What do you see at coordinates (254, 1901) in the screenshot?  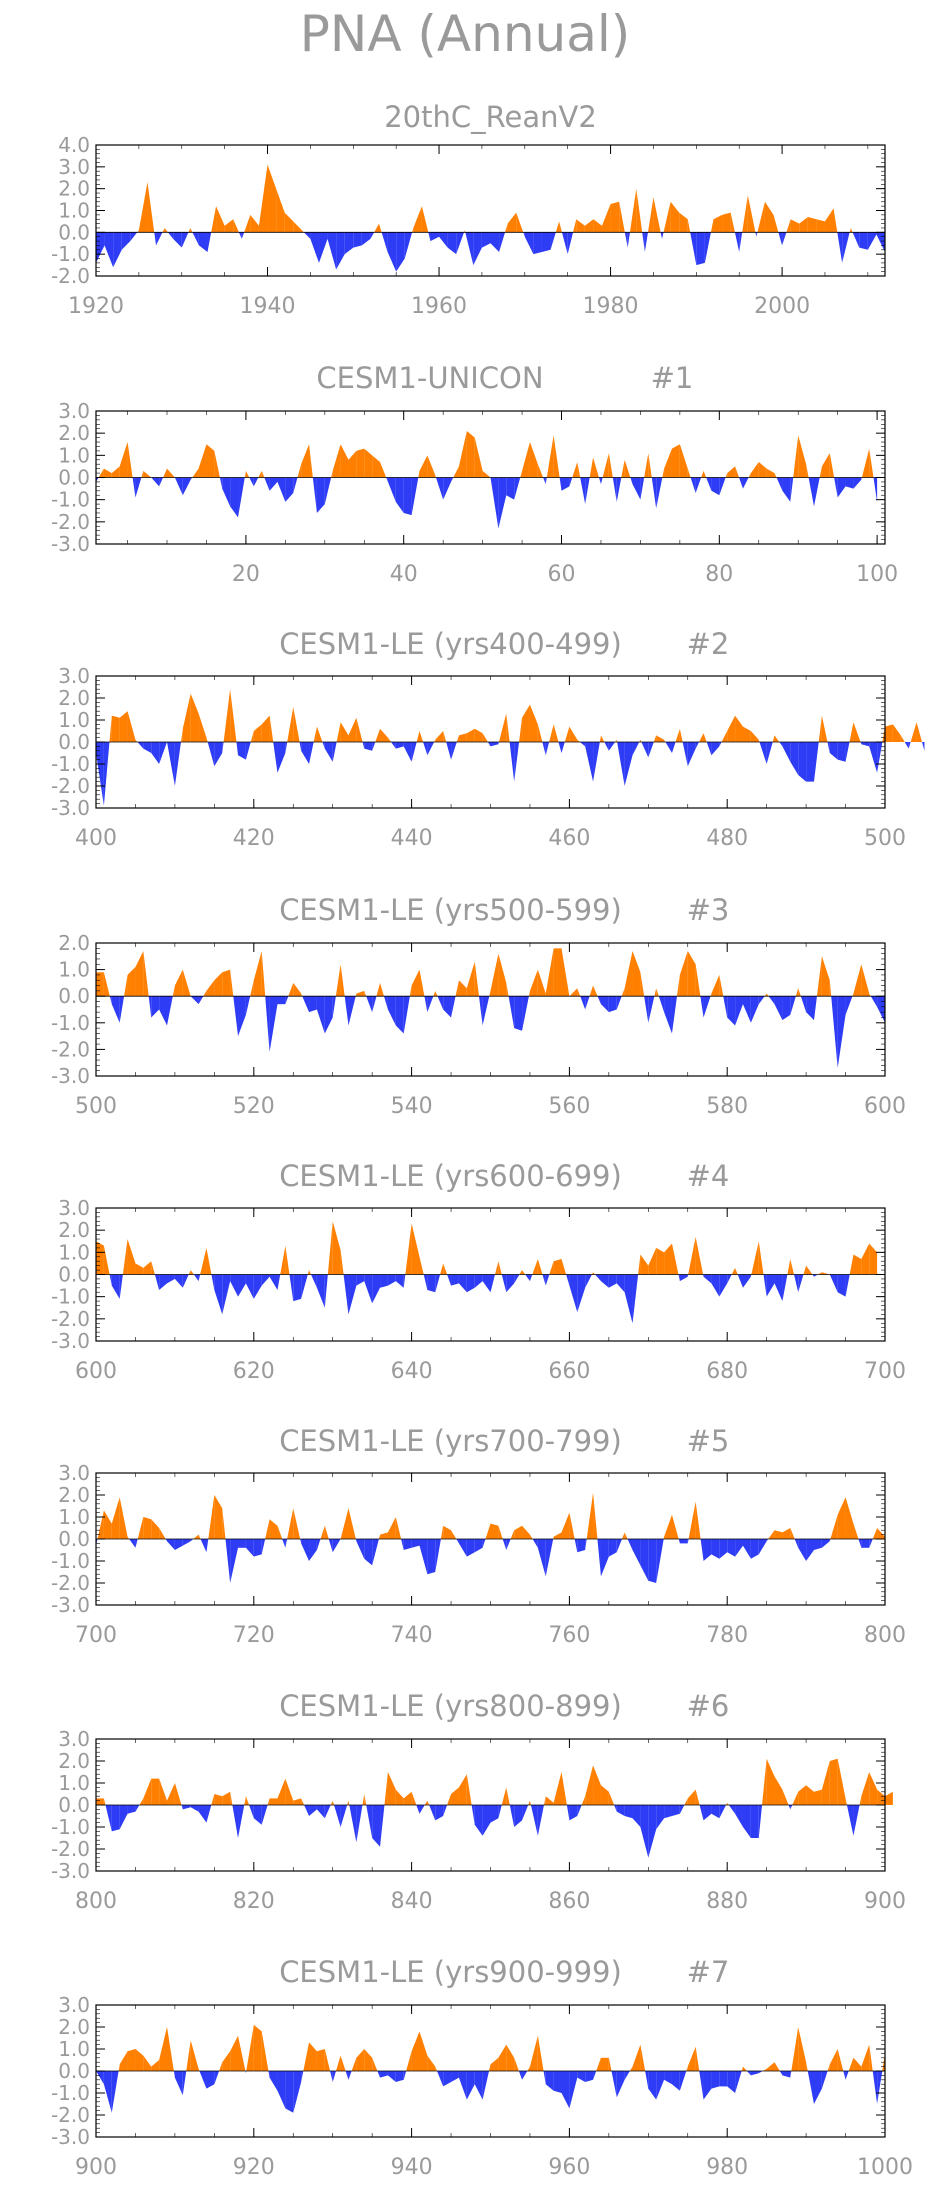 I see `x-tick-label: 820` at bounding box center [254, 1901].